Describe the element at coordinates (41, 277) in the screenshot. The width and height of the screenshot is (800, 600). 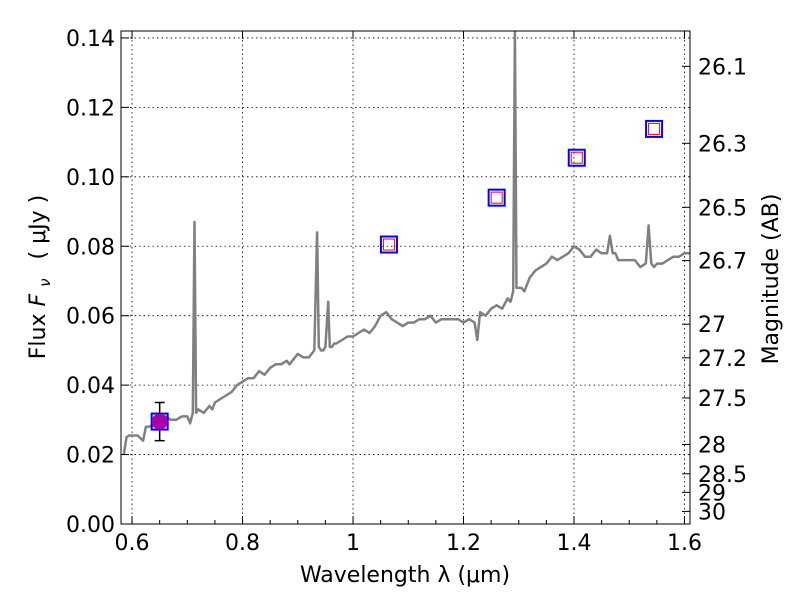
I see `y-axis-title: Flux F ν ( μJy )` at that location.